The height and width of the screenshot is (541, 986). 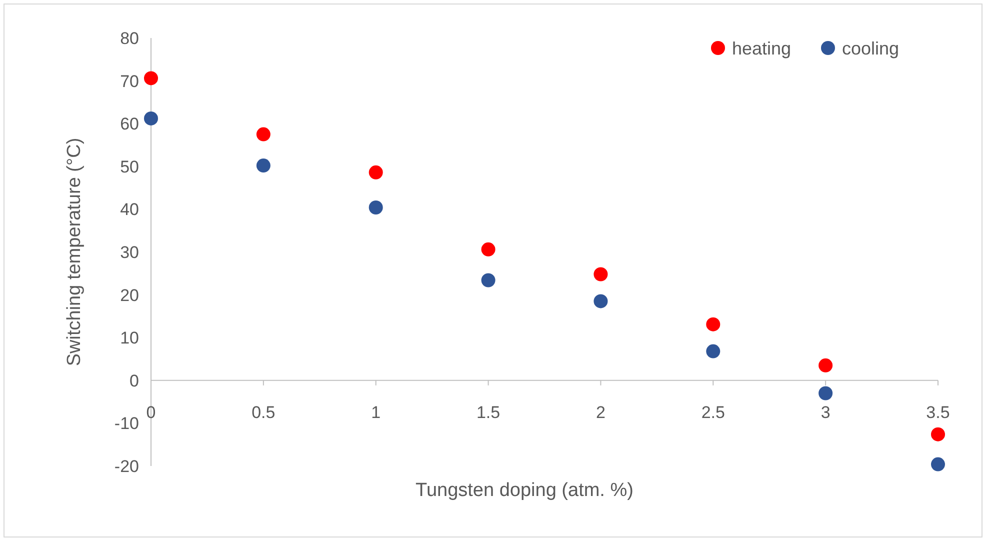 I want to click on y-tick-label: 50, so click(x=129, y=166).